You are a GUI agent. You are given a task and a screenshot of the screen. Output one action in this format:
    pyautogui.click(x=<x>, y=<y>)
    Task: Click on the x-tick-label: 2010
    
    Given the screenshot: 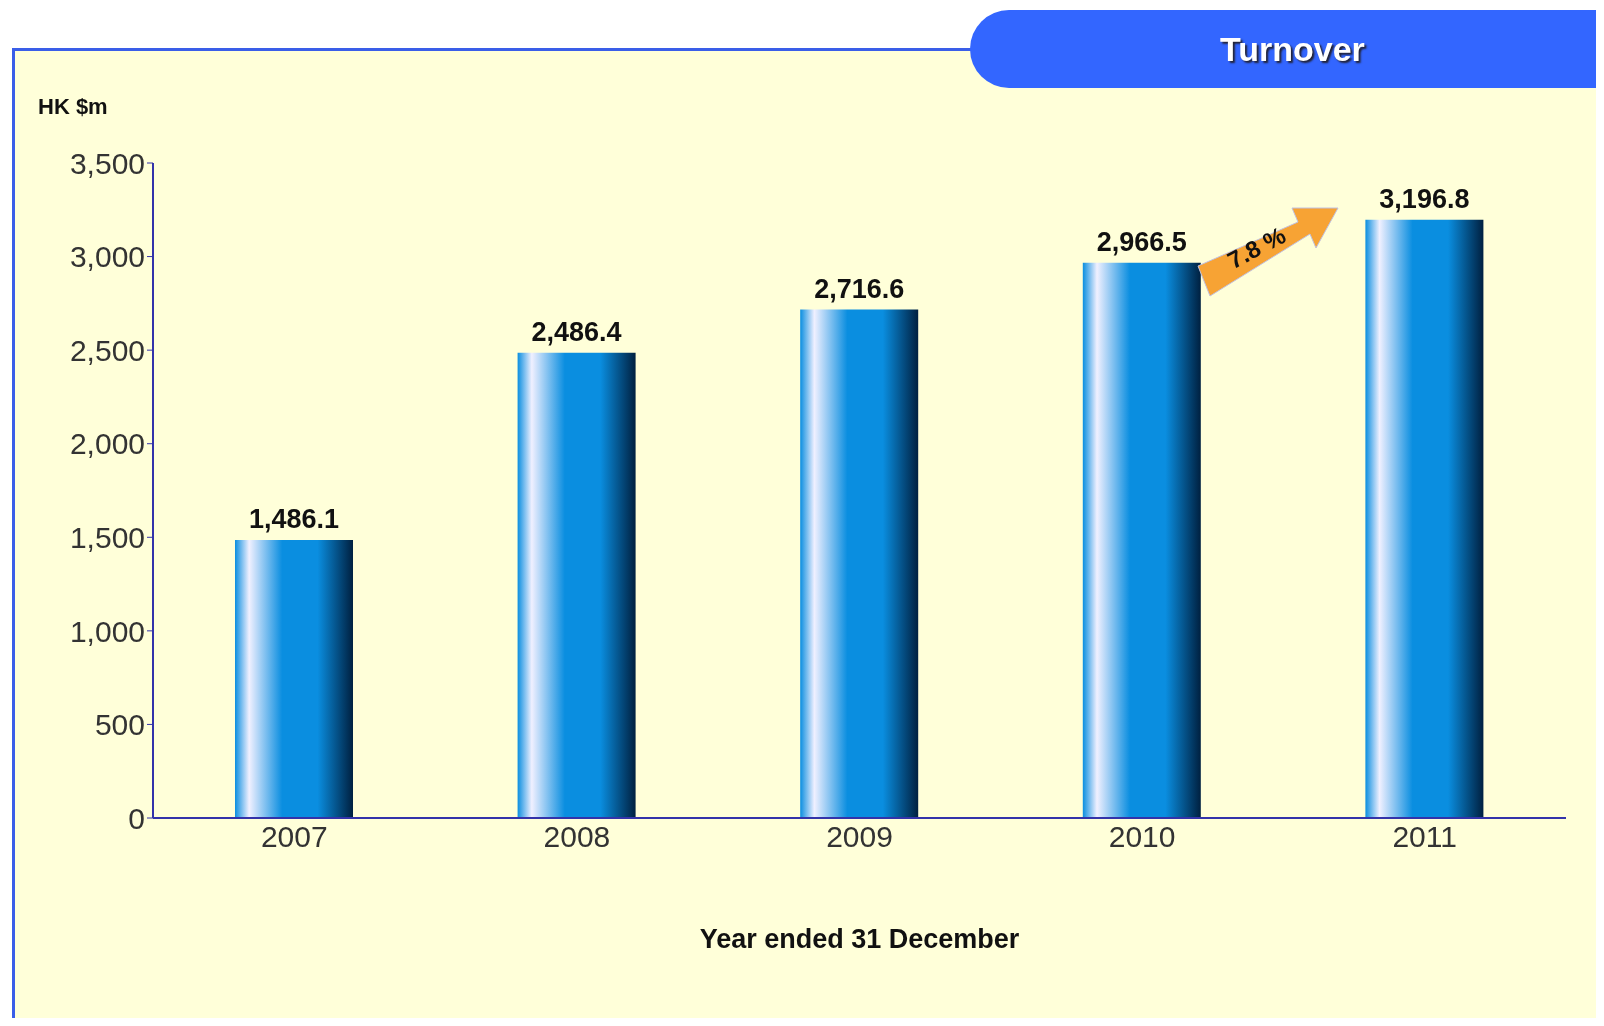 What is the action you would take?
    pyautogui.click(x=1142, y=837)
    